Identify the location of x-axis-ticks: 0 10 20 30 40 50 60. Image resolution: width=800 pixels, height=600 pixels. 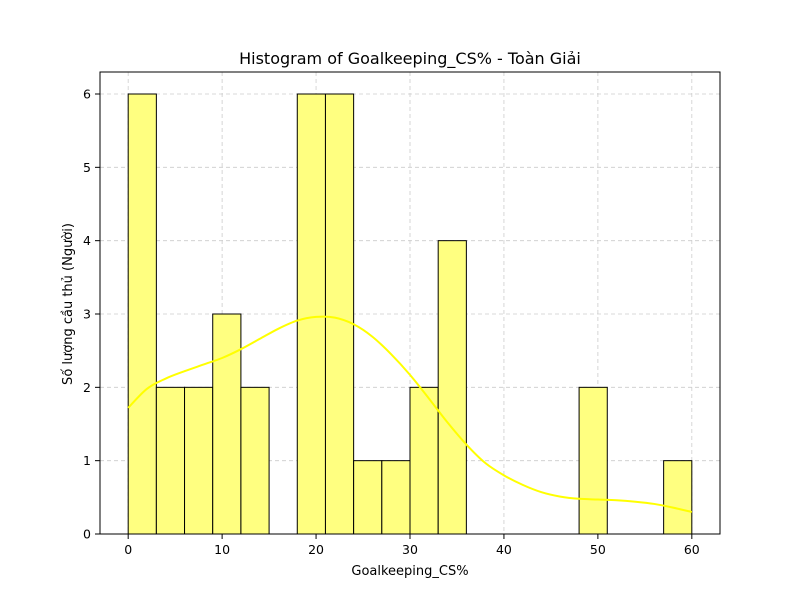
(412, 545).